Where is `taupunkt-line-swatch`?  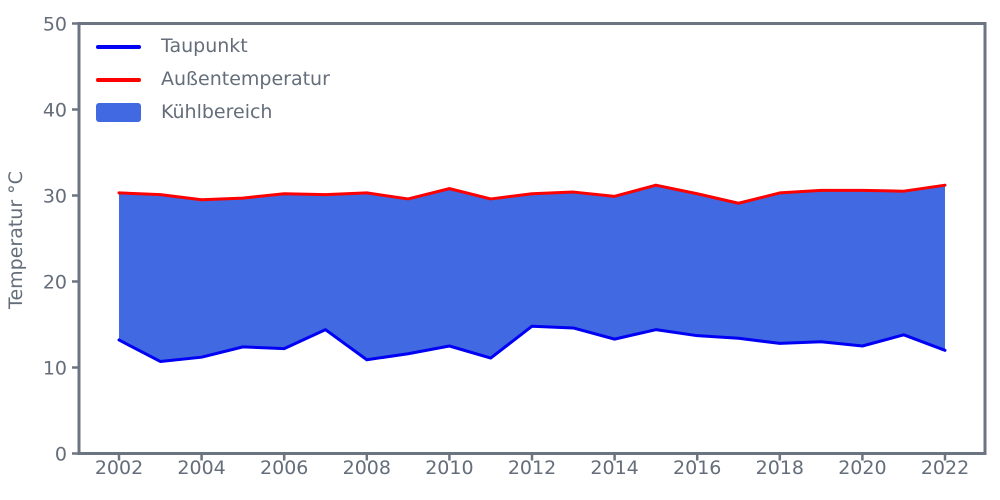
taupunkt-line-swatch is located at coordinates (118, 46).